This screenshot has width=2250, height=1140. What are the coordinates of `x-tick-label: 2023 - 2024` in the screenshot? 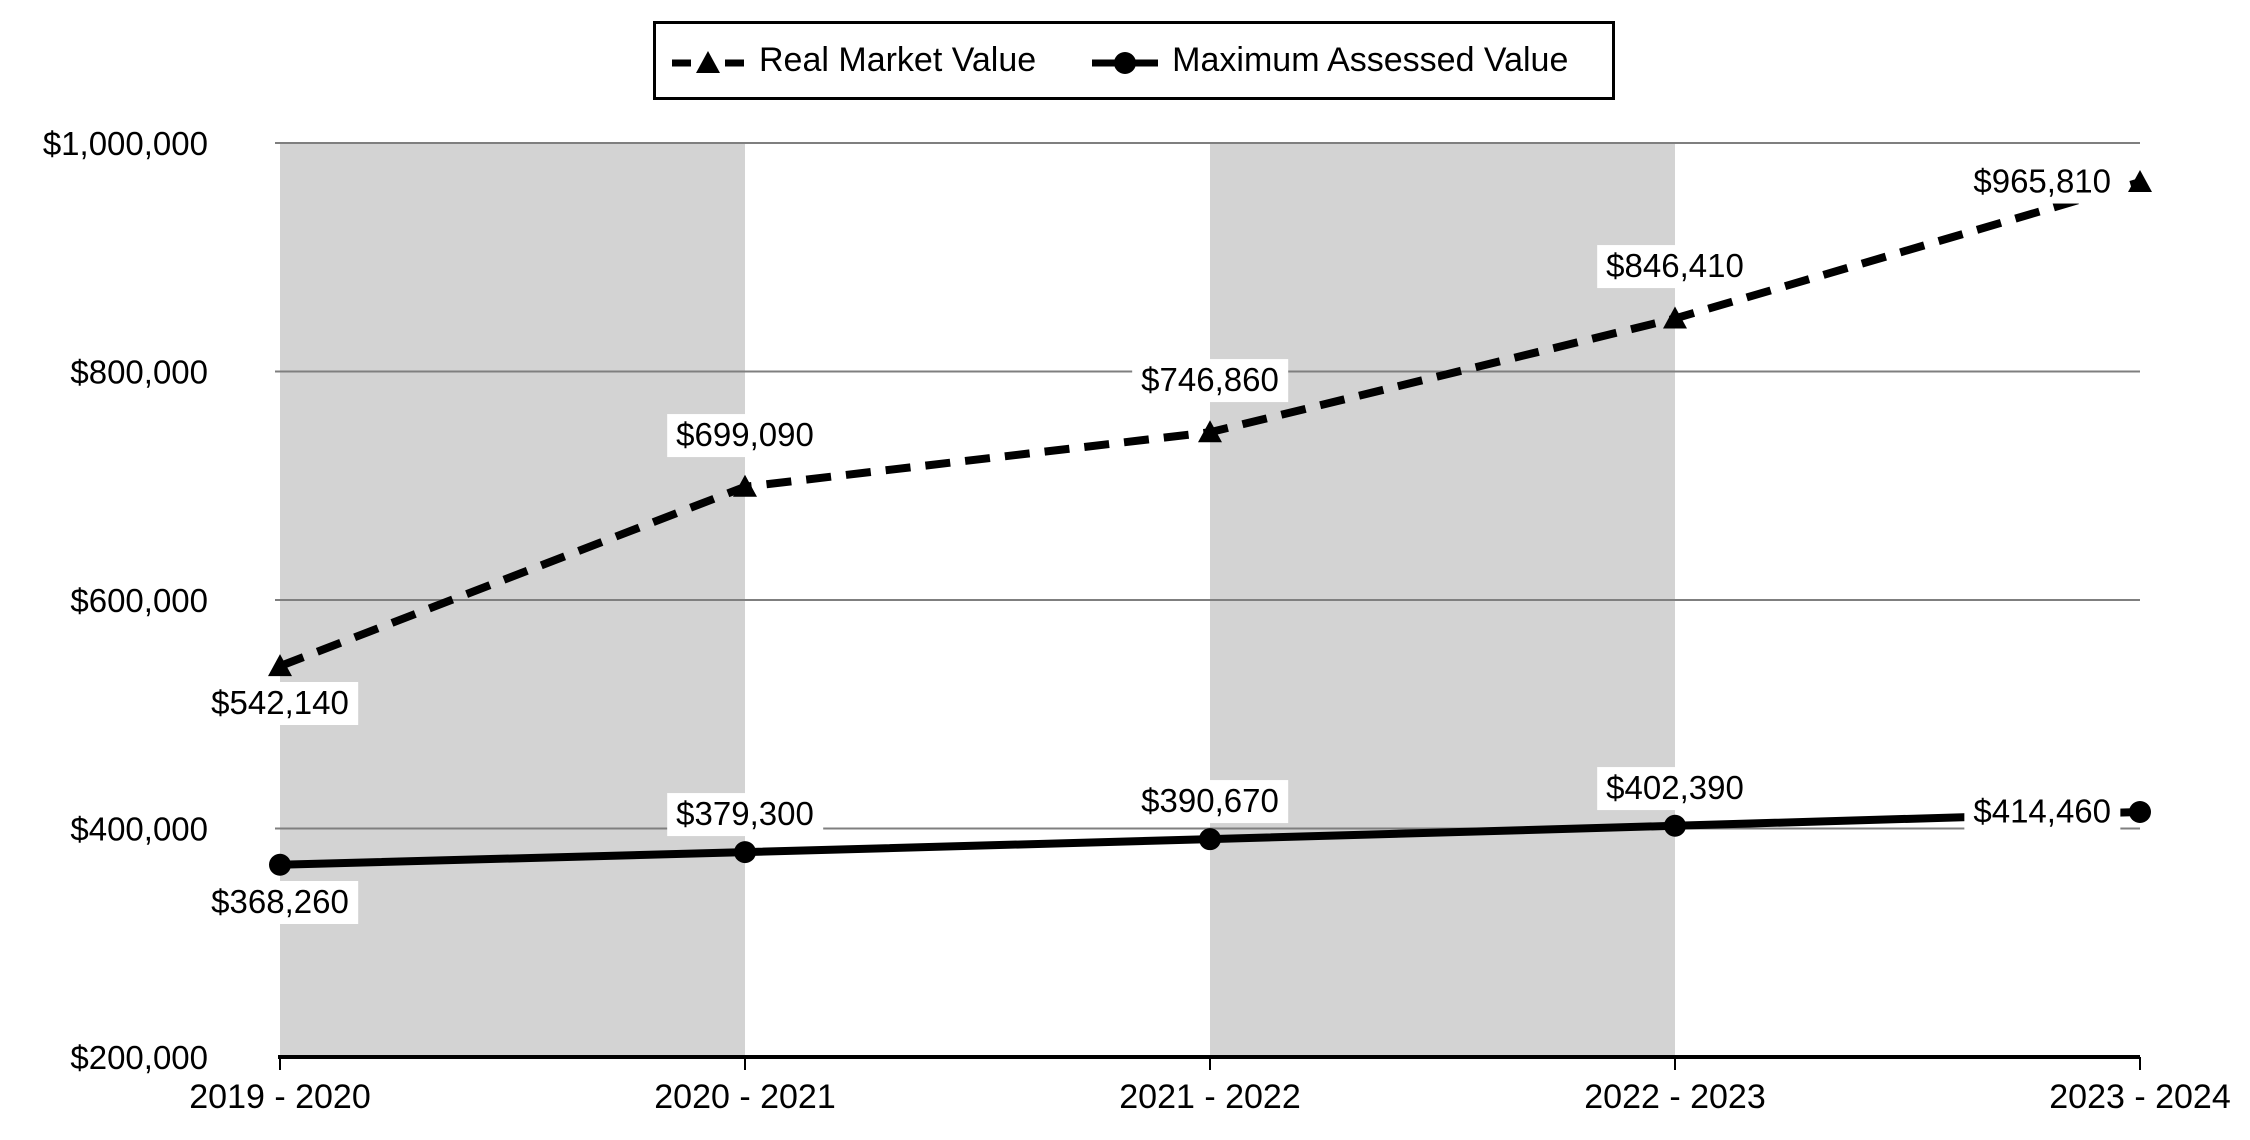 It's located at (2140, 1097).